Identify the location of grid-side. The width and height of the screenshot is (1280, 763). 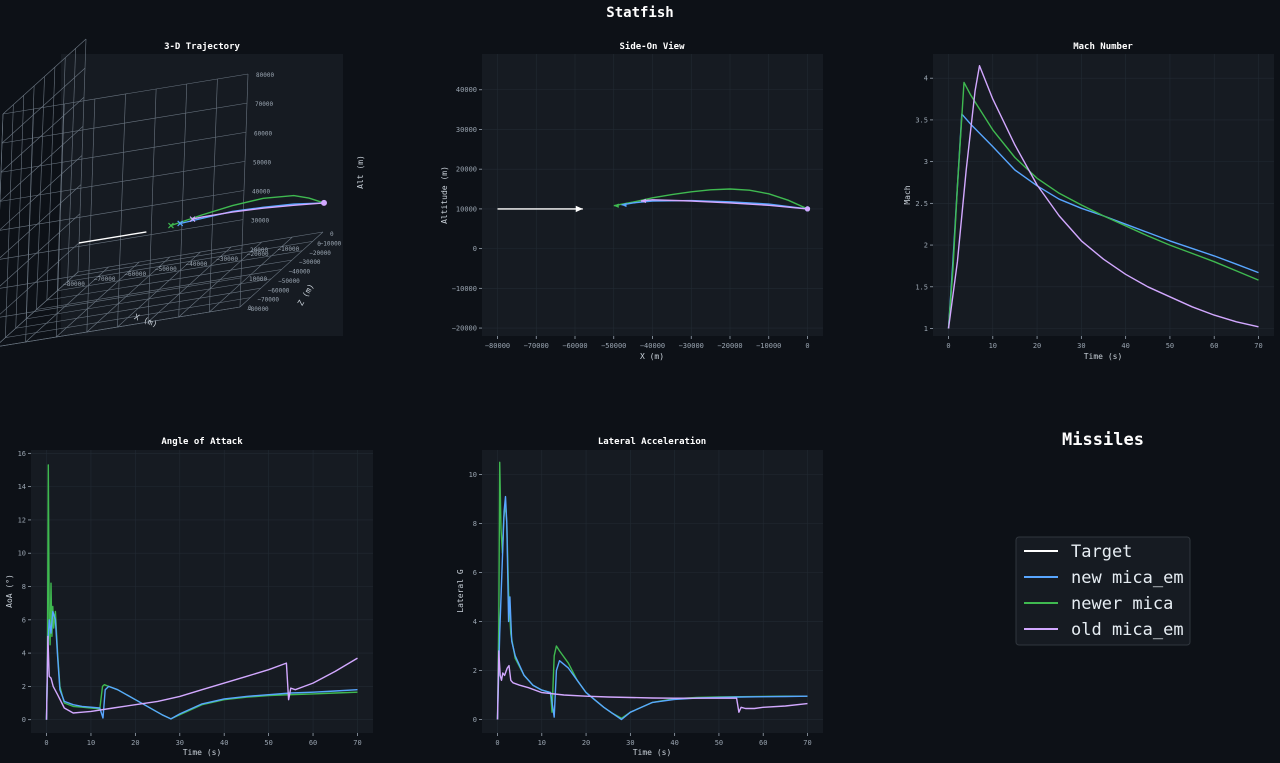
(652, 195).